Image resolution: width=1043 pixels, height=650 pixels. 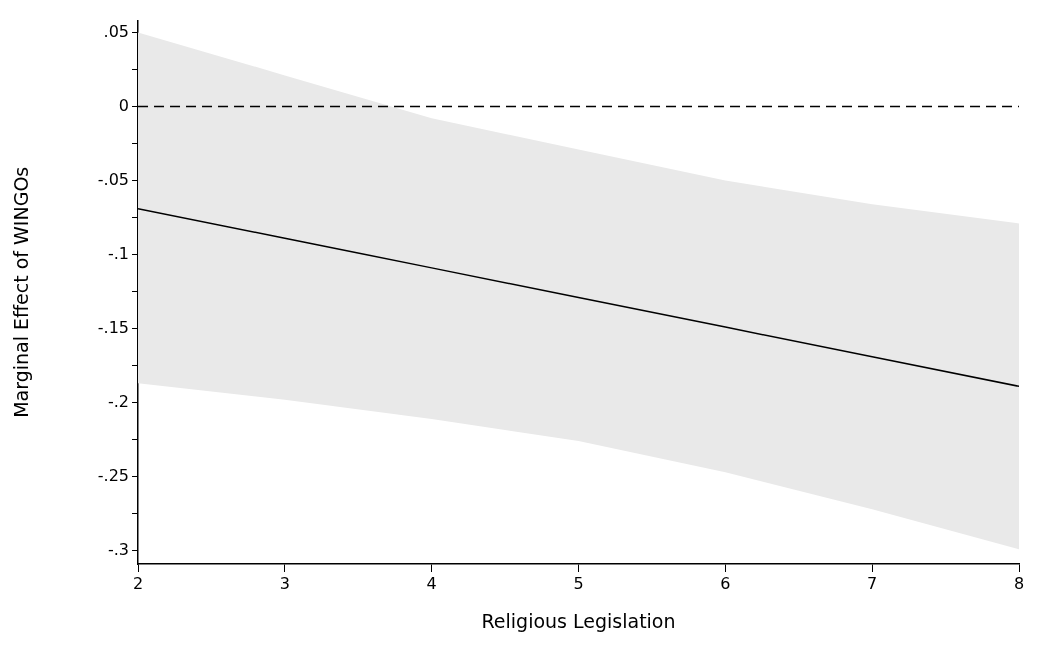 I want to click on y-tick-label: -.2, so click(x=118, y=401).